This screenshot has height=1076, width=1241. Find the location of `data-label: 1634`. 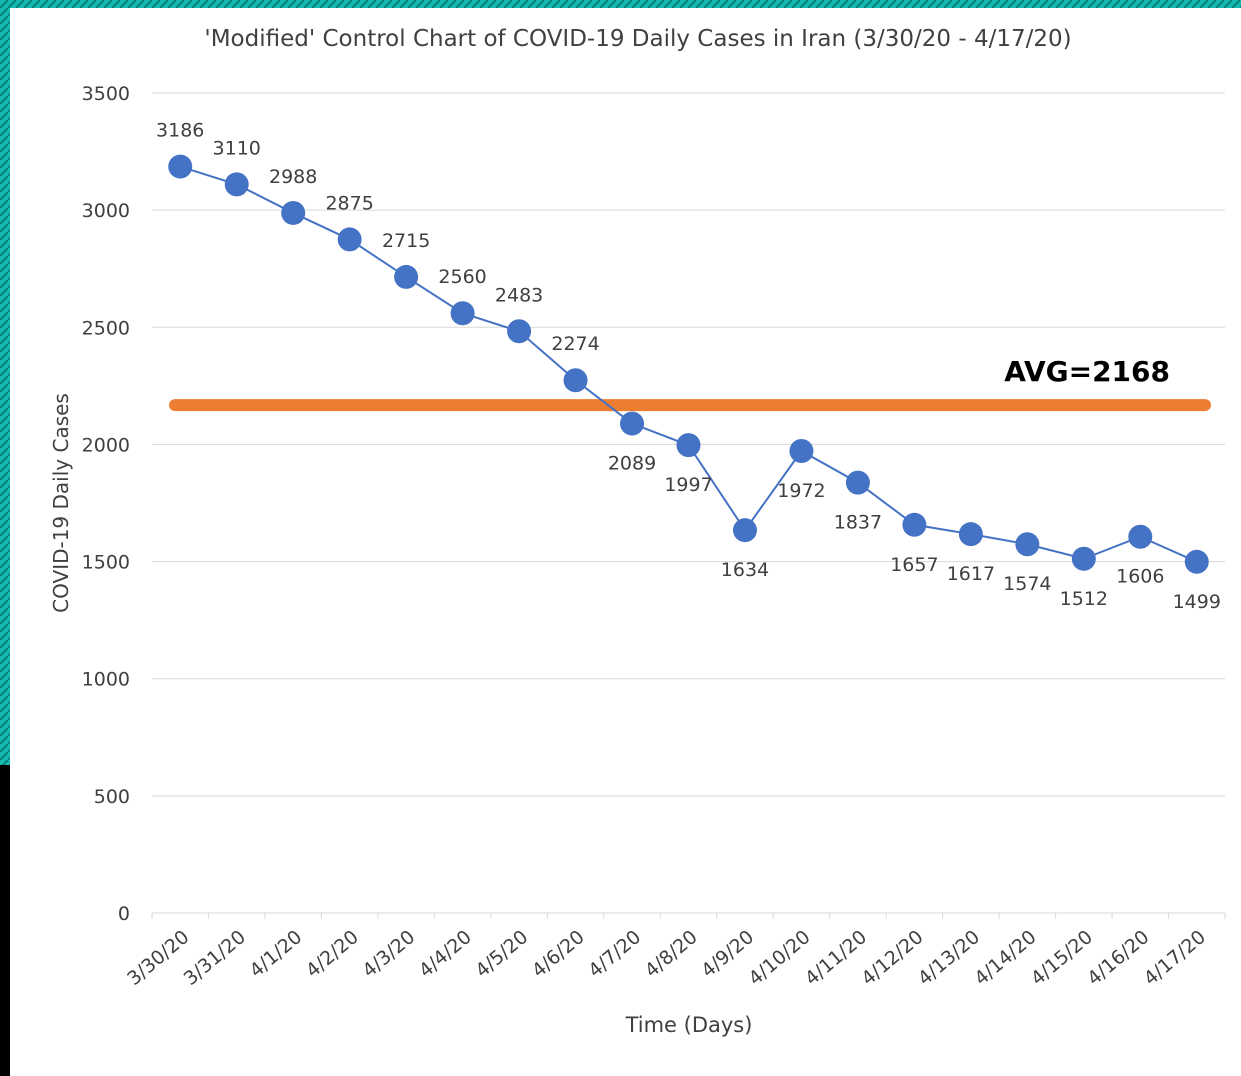

data-label: 1634 is located at coordinates (745, 570).